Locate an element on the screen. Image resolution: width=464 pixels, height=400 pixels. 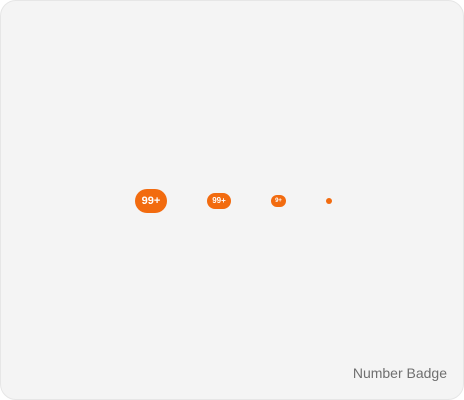
component-caption: Number Badge is located at coordinates (399, 373).